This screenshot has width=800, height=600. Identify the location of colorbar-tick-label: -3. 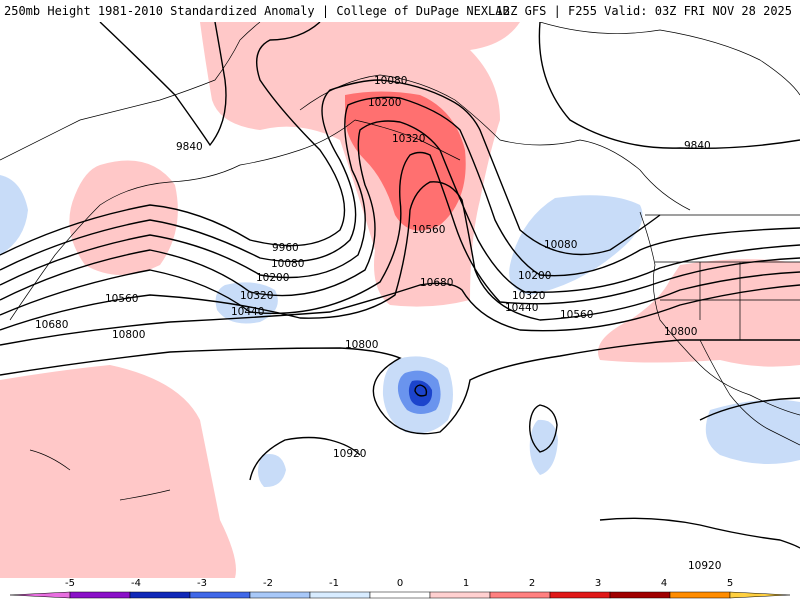
(202, 583).